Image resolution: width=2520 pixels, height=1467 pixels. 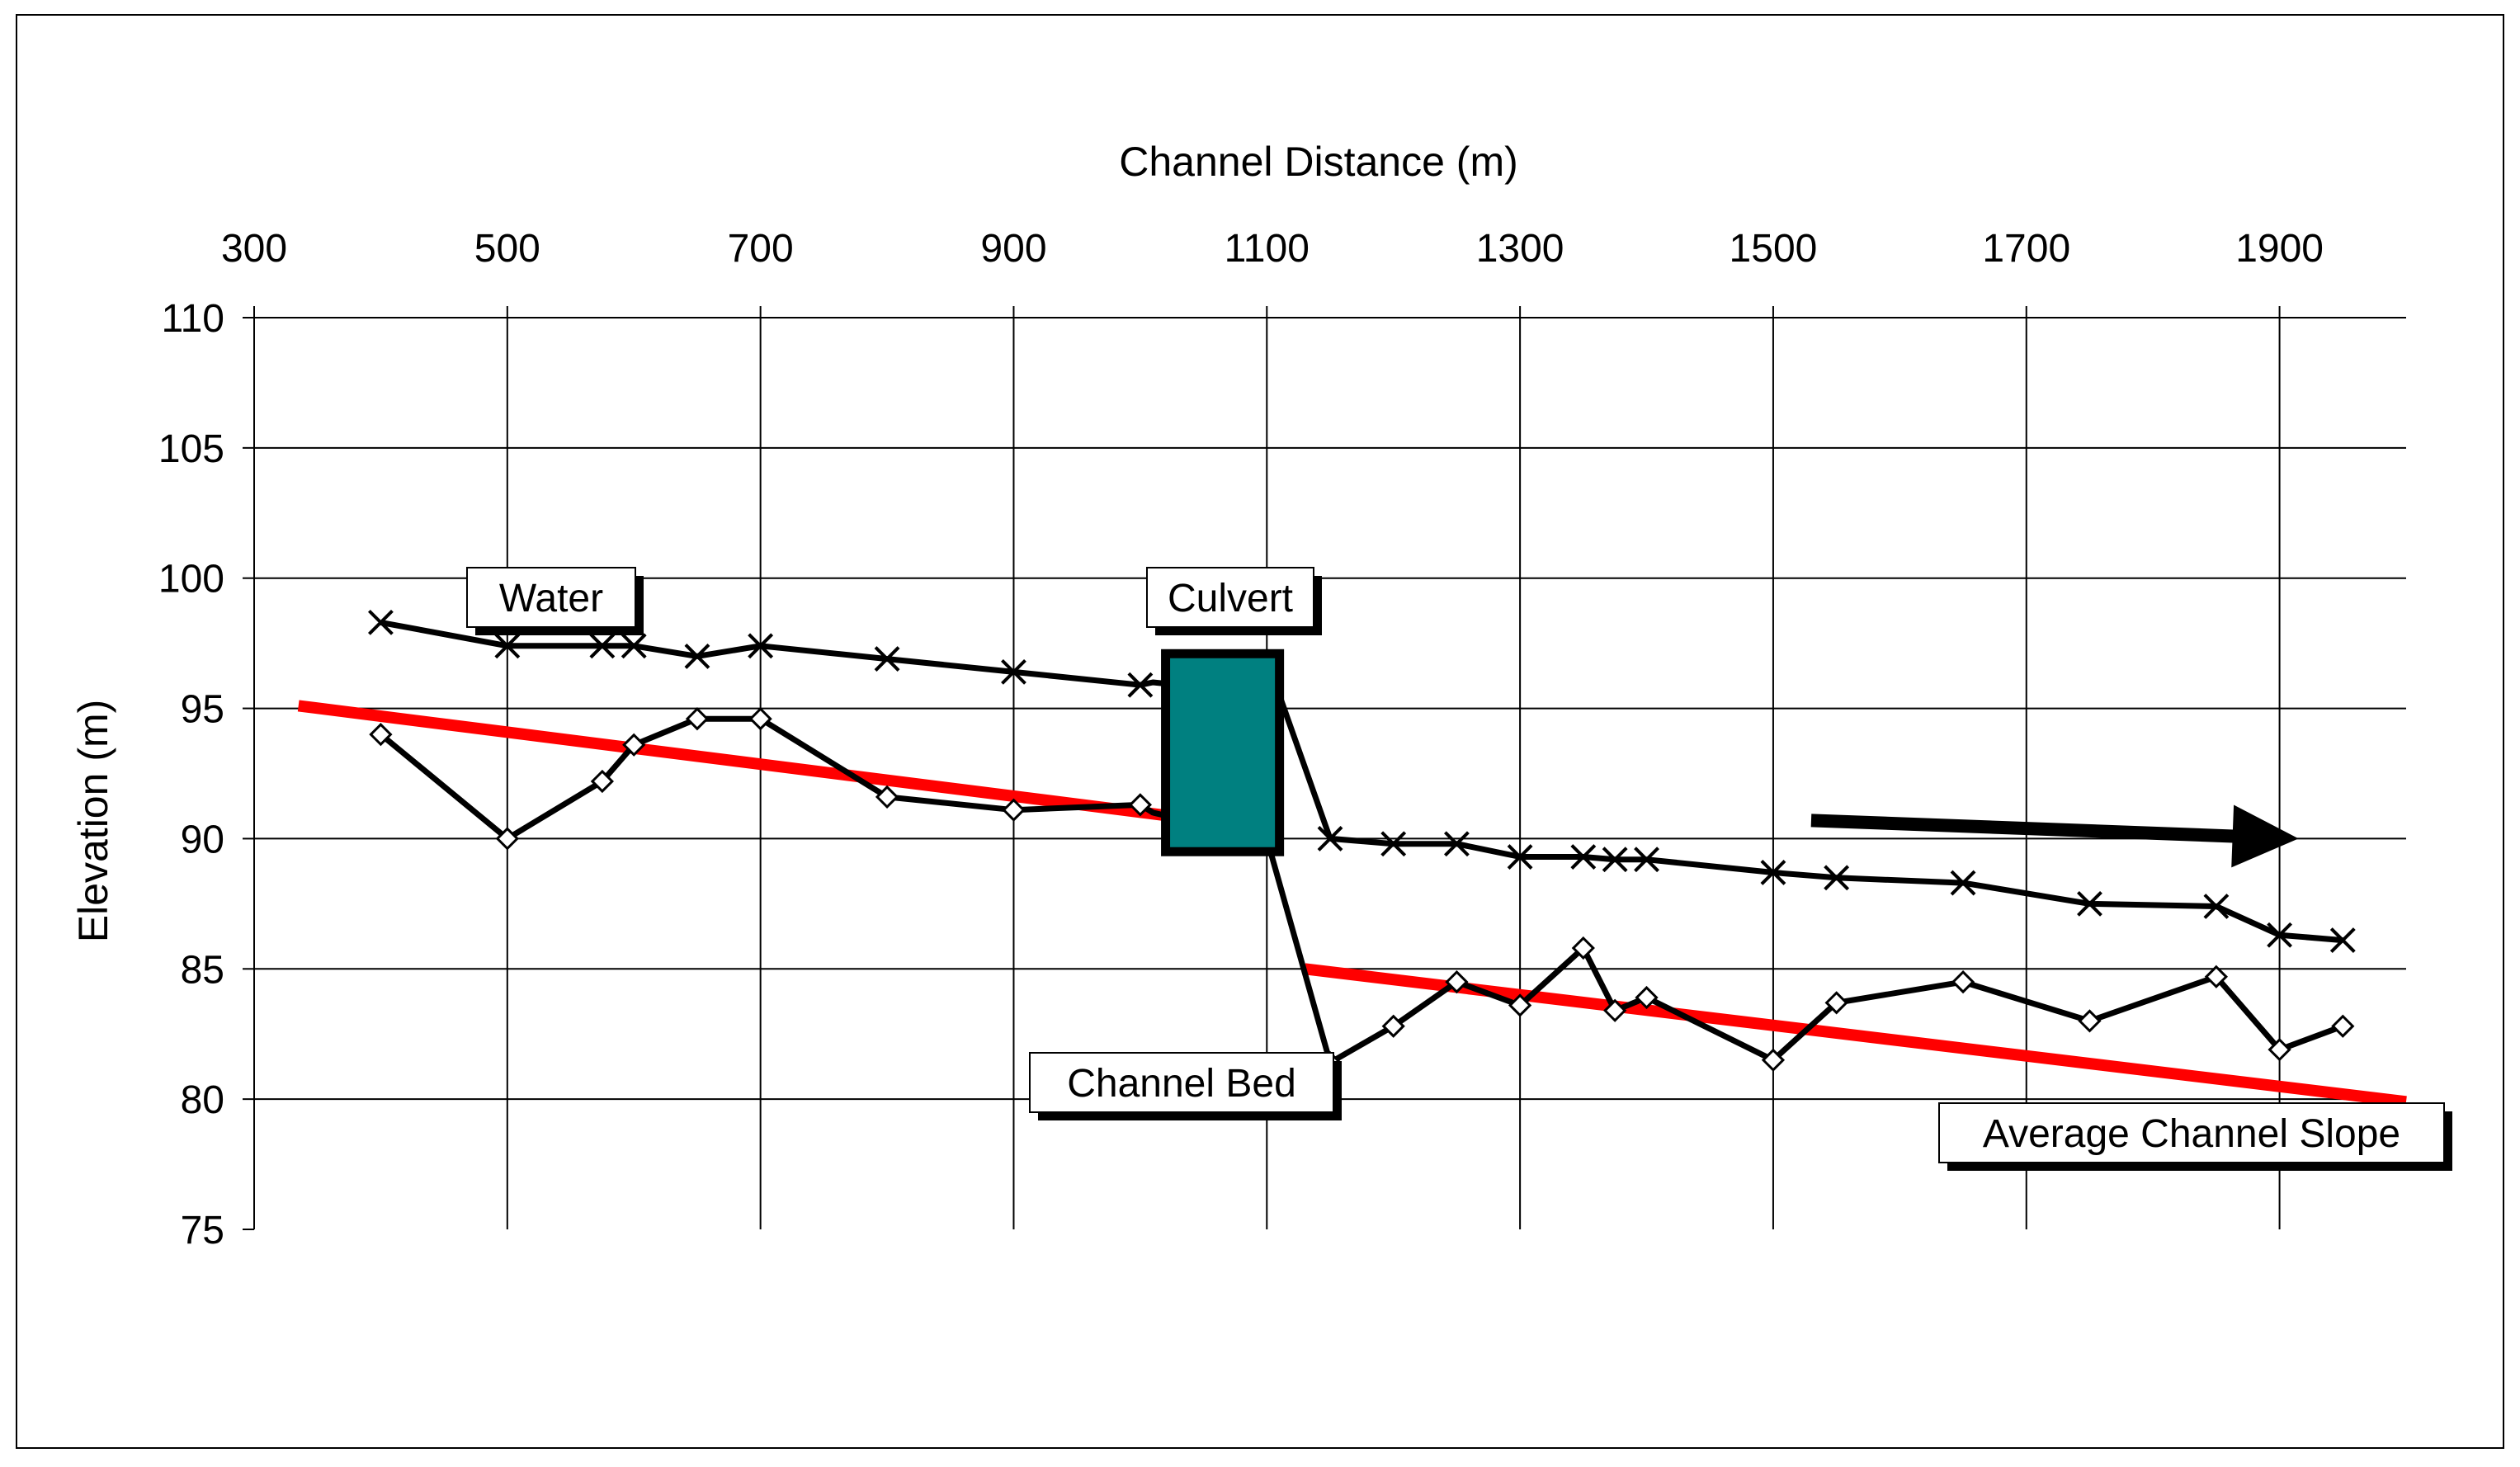 What do you see at coordinates (1774, 249) in the screenshot?
I see `x-tick-label: 1500` at bounding box center [1774, 249].